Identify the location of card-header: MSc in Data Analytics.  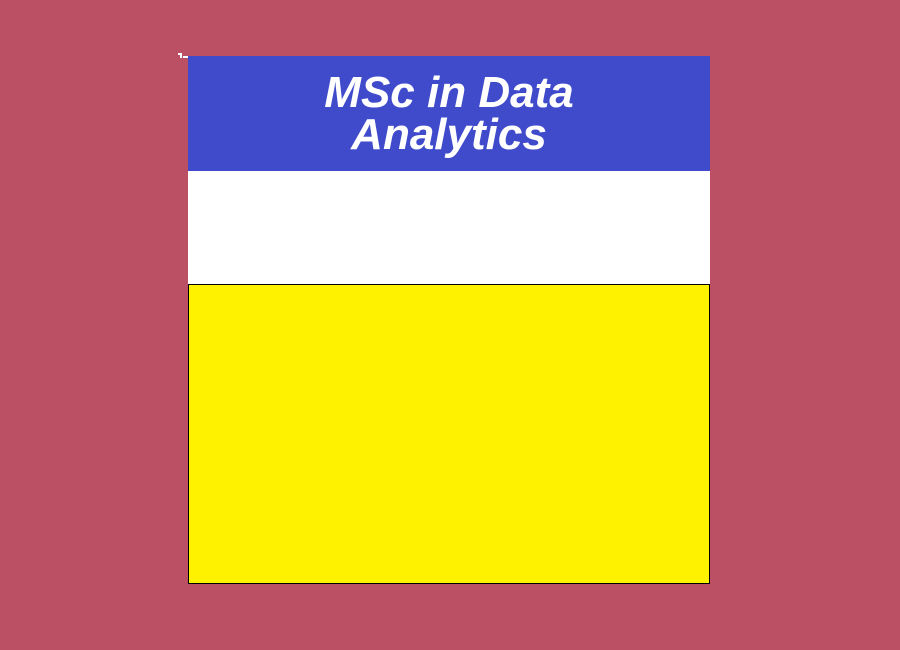
(449, 113).